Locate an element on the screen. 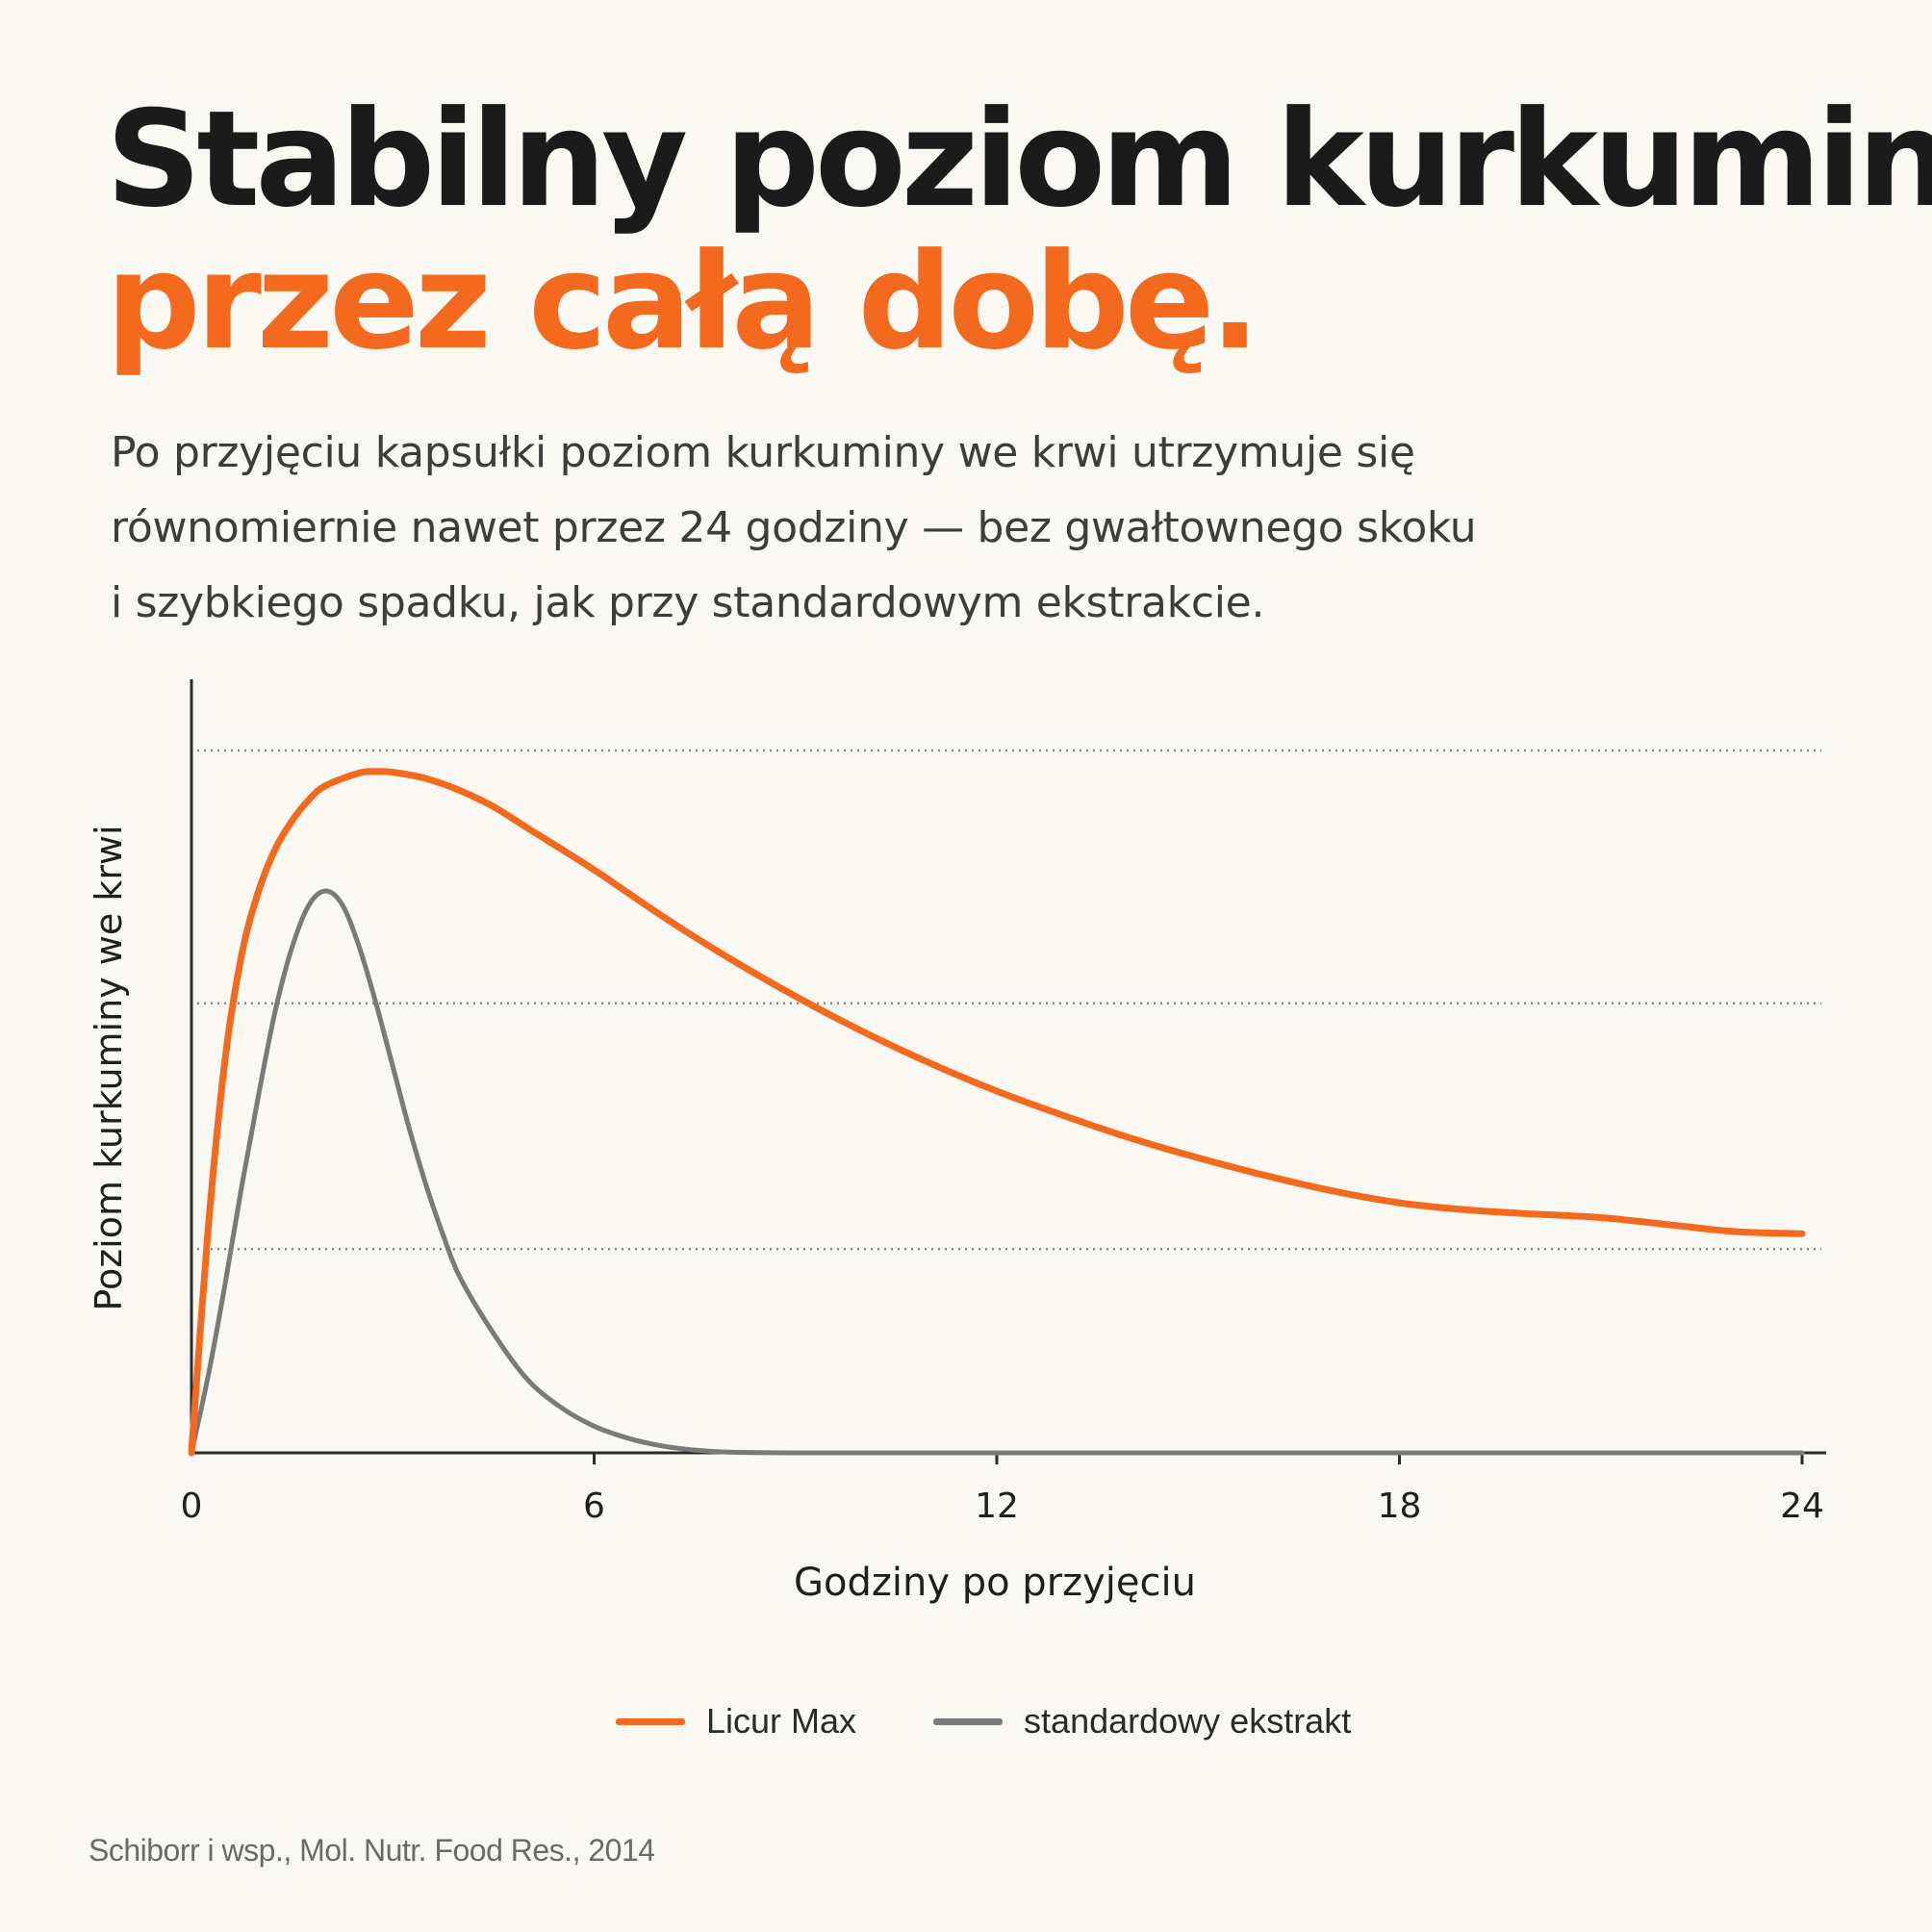  legend-item-licur-max: Licur Max is located at coordinates (736, 1721).